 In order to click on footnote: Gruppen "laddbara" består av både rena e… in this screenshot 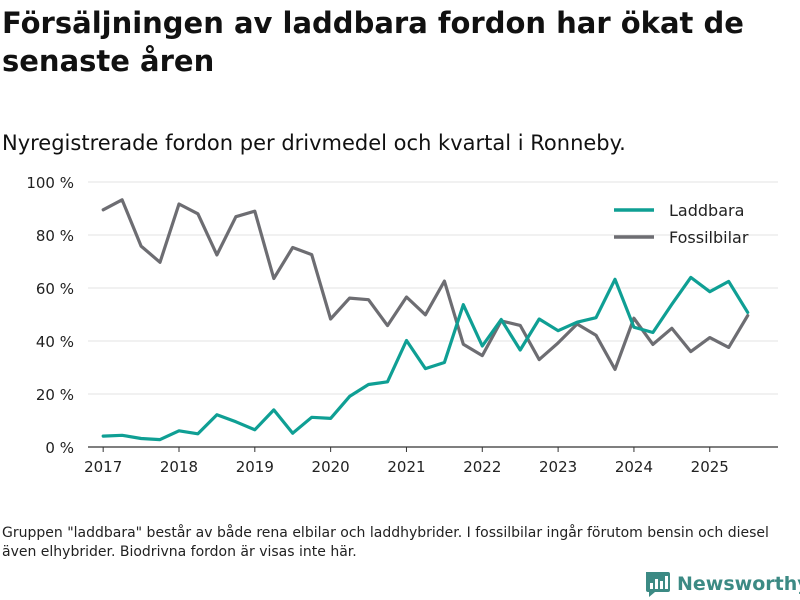, I will do `click(385, 542)`.